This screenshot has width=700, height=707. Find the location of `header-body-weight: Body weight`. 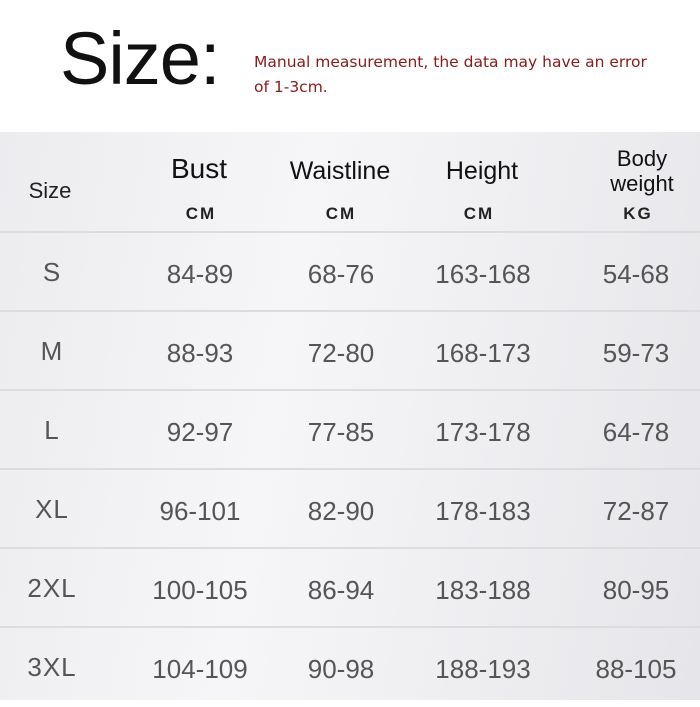

header-body-weight: Body weight is located at coordinates (642, 171).